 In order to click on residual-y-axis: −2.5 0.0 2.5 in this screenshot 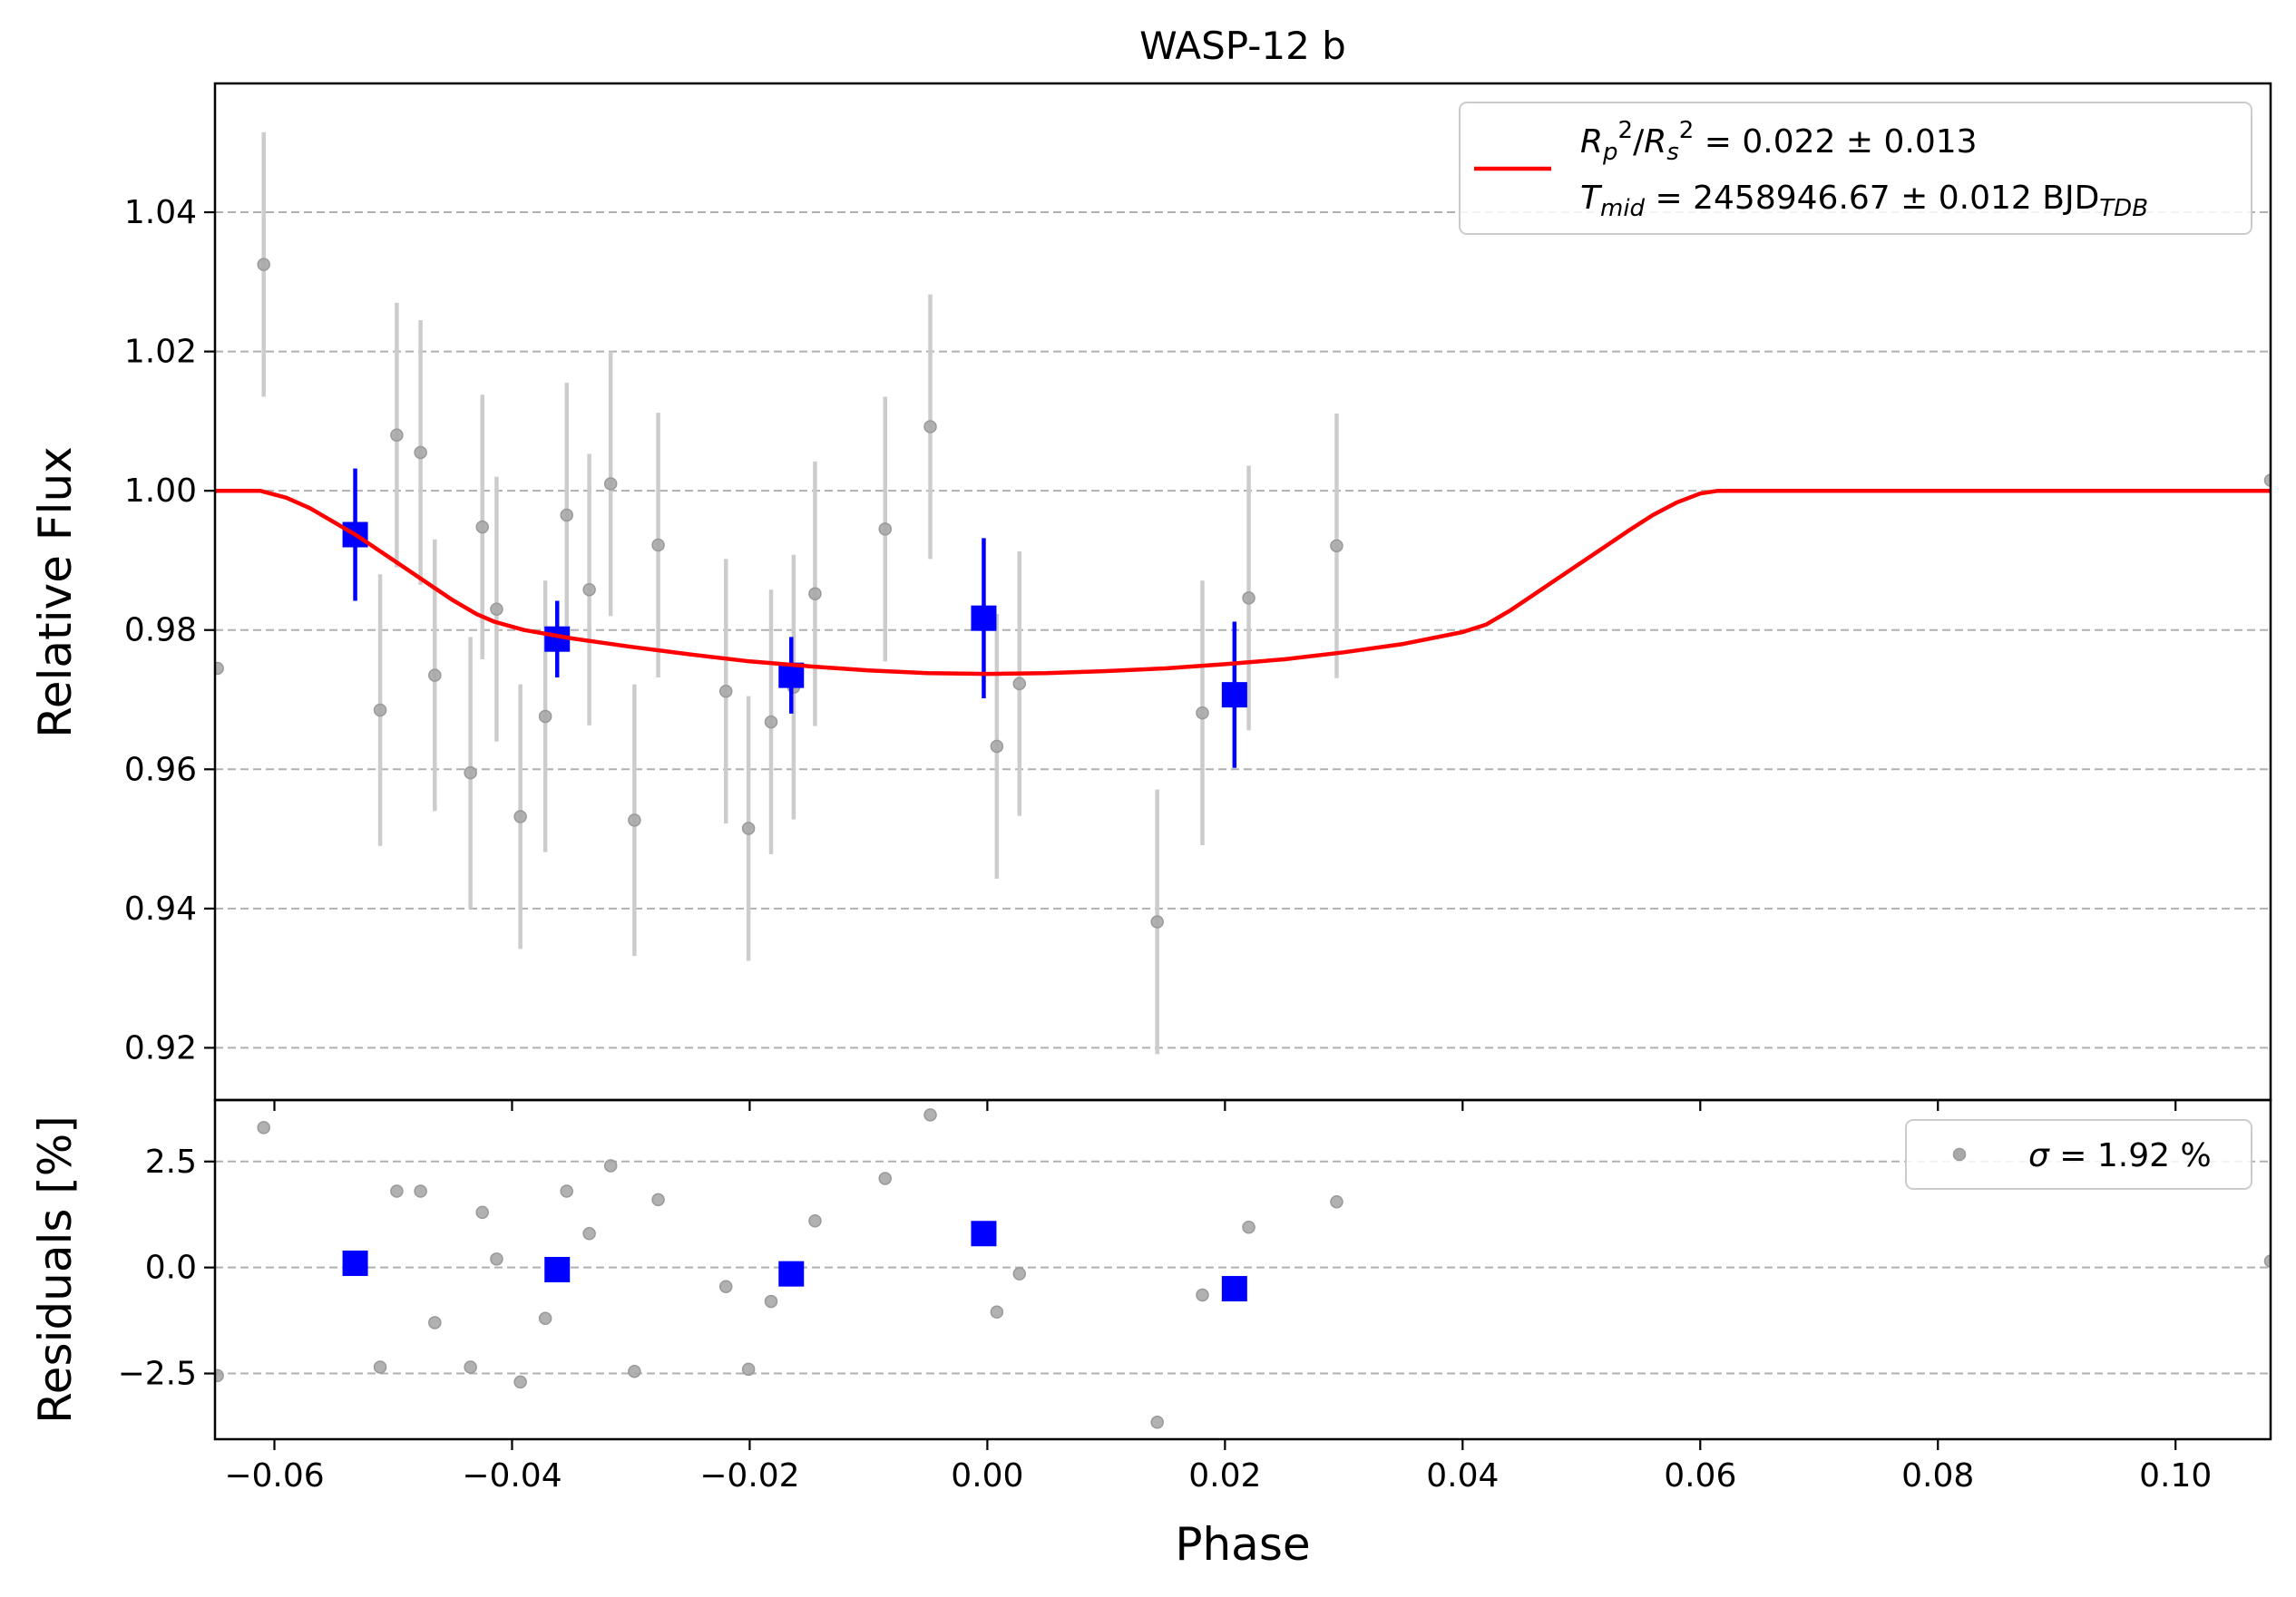, I will do `click(166, 1268)`.